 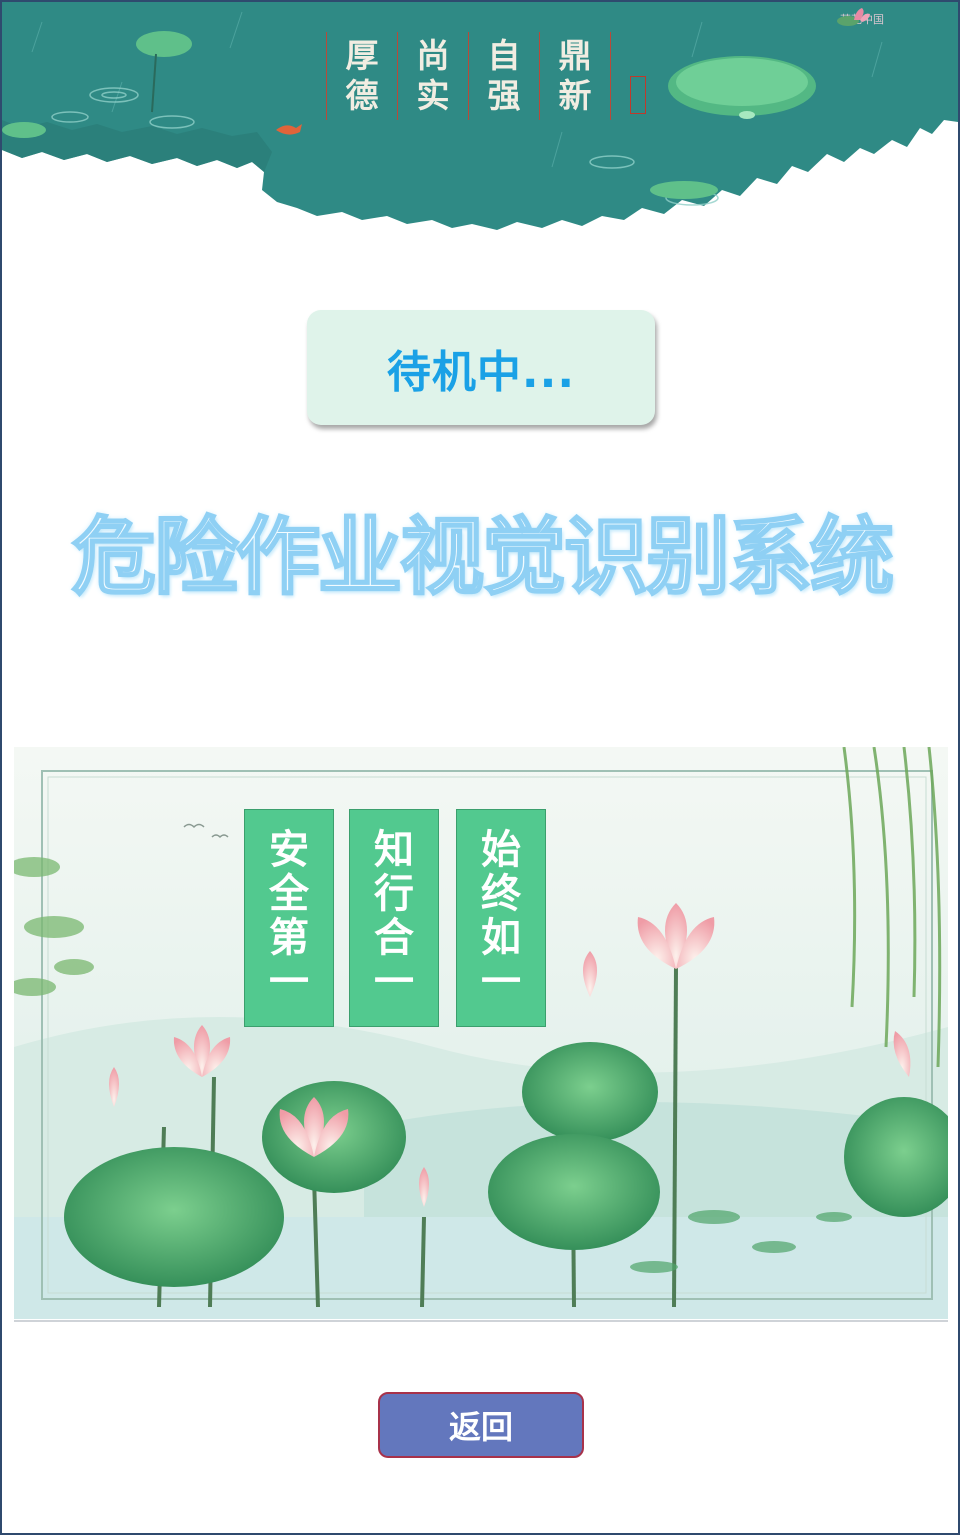 What do you see at coordinates (362, 55) in the screenshot?
I see `motto-char: 厚` at bounding box center [362, 55].